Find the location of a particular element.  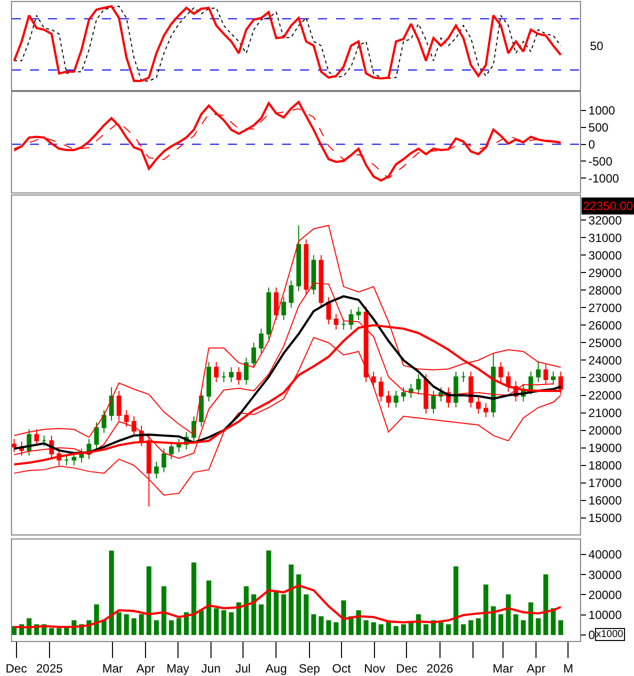

y-tick-label: 18000 is located at coordinates (605, 465).